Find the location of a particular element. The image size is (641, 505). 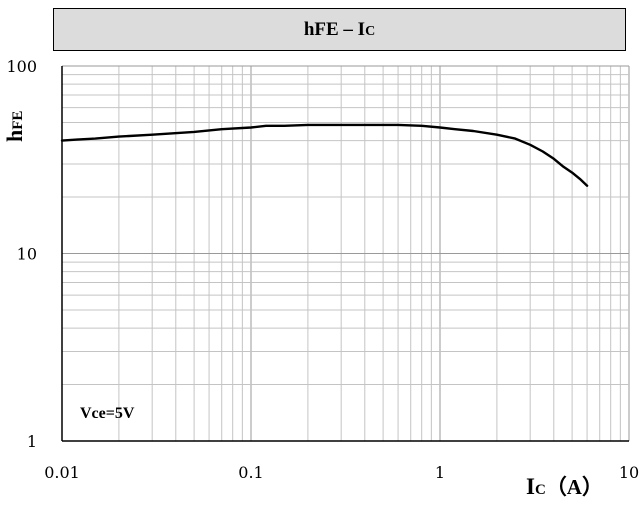

y-tick-label: 1 is located at coordinates (32, 441).